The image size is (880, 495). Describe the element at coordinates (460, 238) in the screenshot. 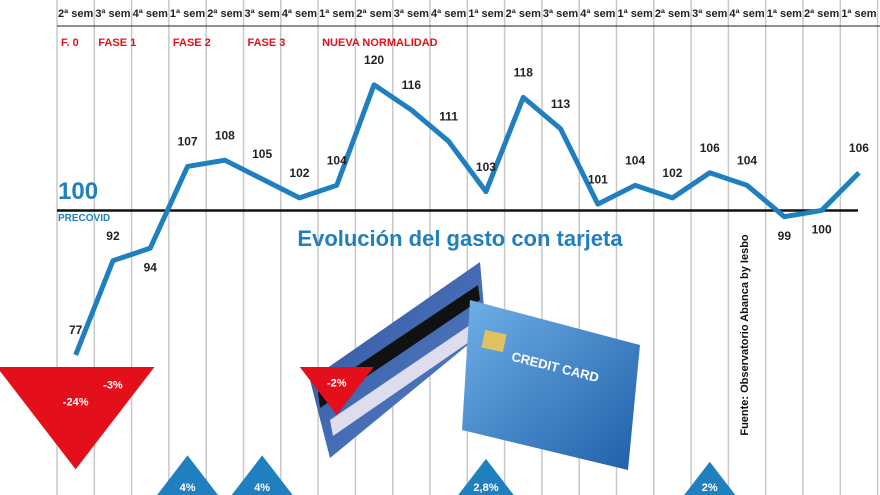

I see `chart-title: Evolución del gasto con tarjeta` at that location.